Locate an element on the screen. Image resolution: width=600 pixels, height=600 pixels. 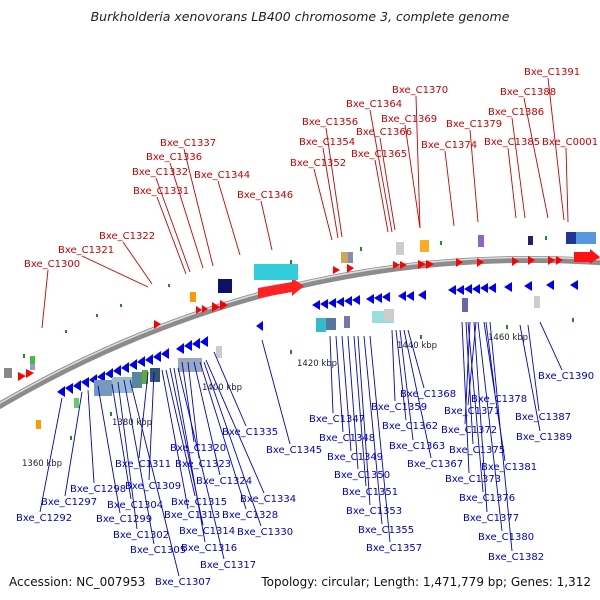
gene-label: Bxe_C1352 is located at coordinates (318, 163).